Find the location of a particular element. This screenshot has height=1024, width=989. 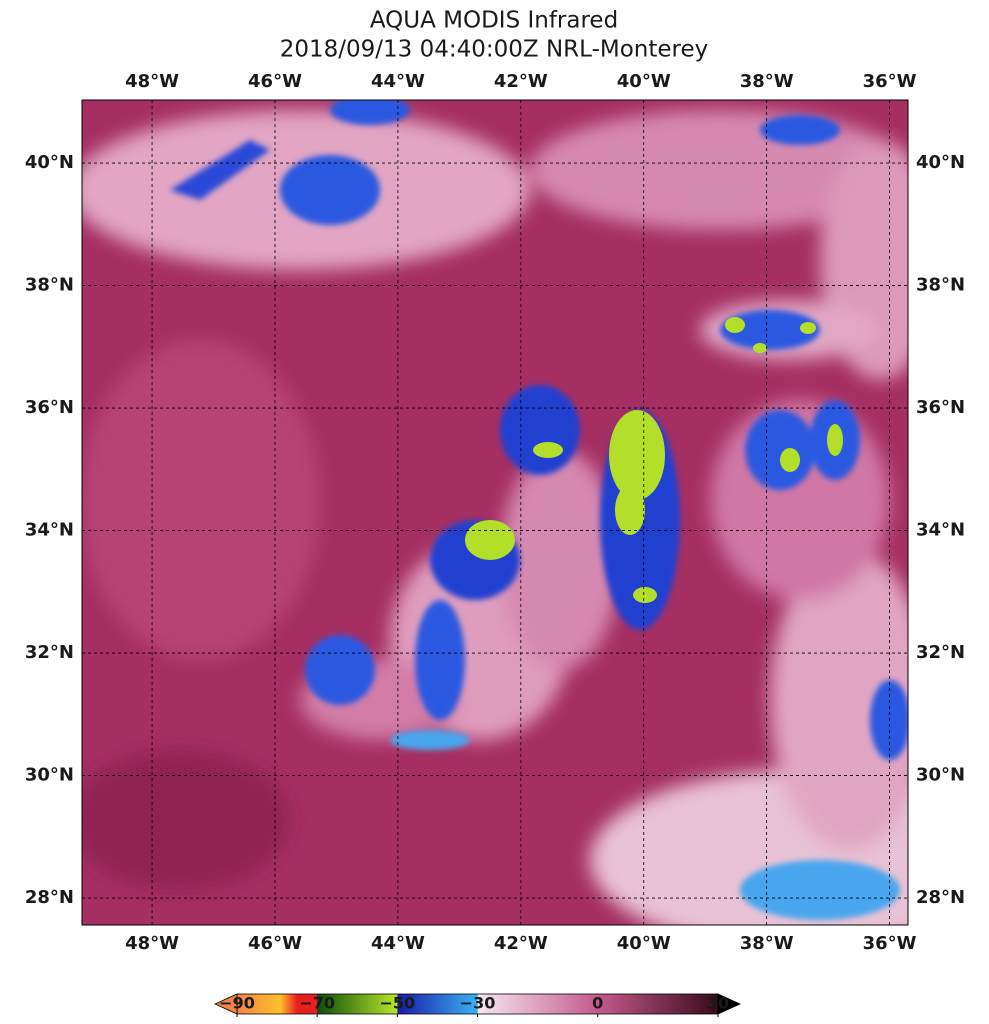

colorbar-tick-label: −70 is located at coordinates (317, 1003).